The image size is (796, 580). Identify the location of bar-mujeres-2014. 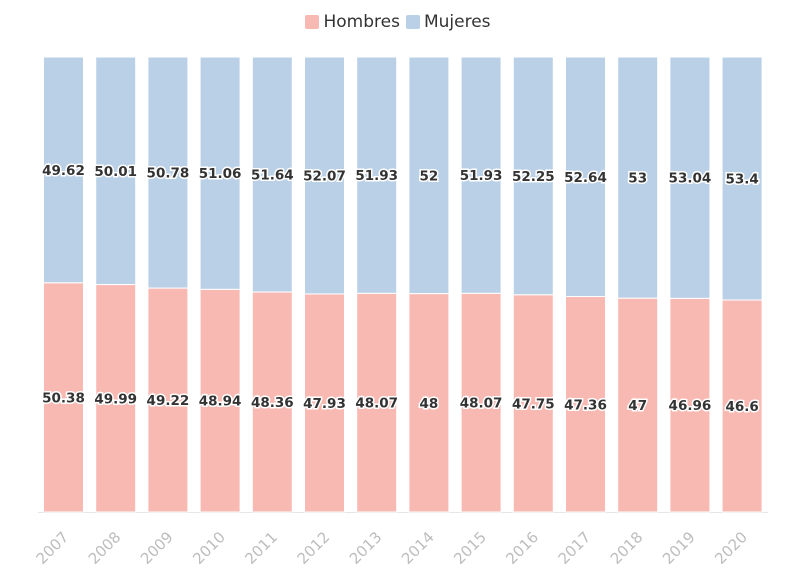
(429, 175).